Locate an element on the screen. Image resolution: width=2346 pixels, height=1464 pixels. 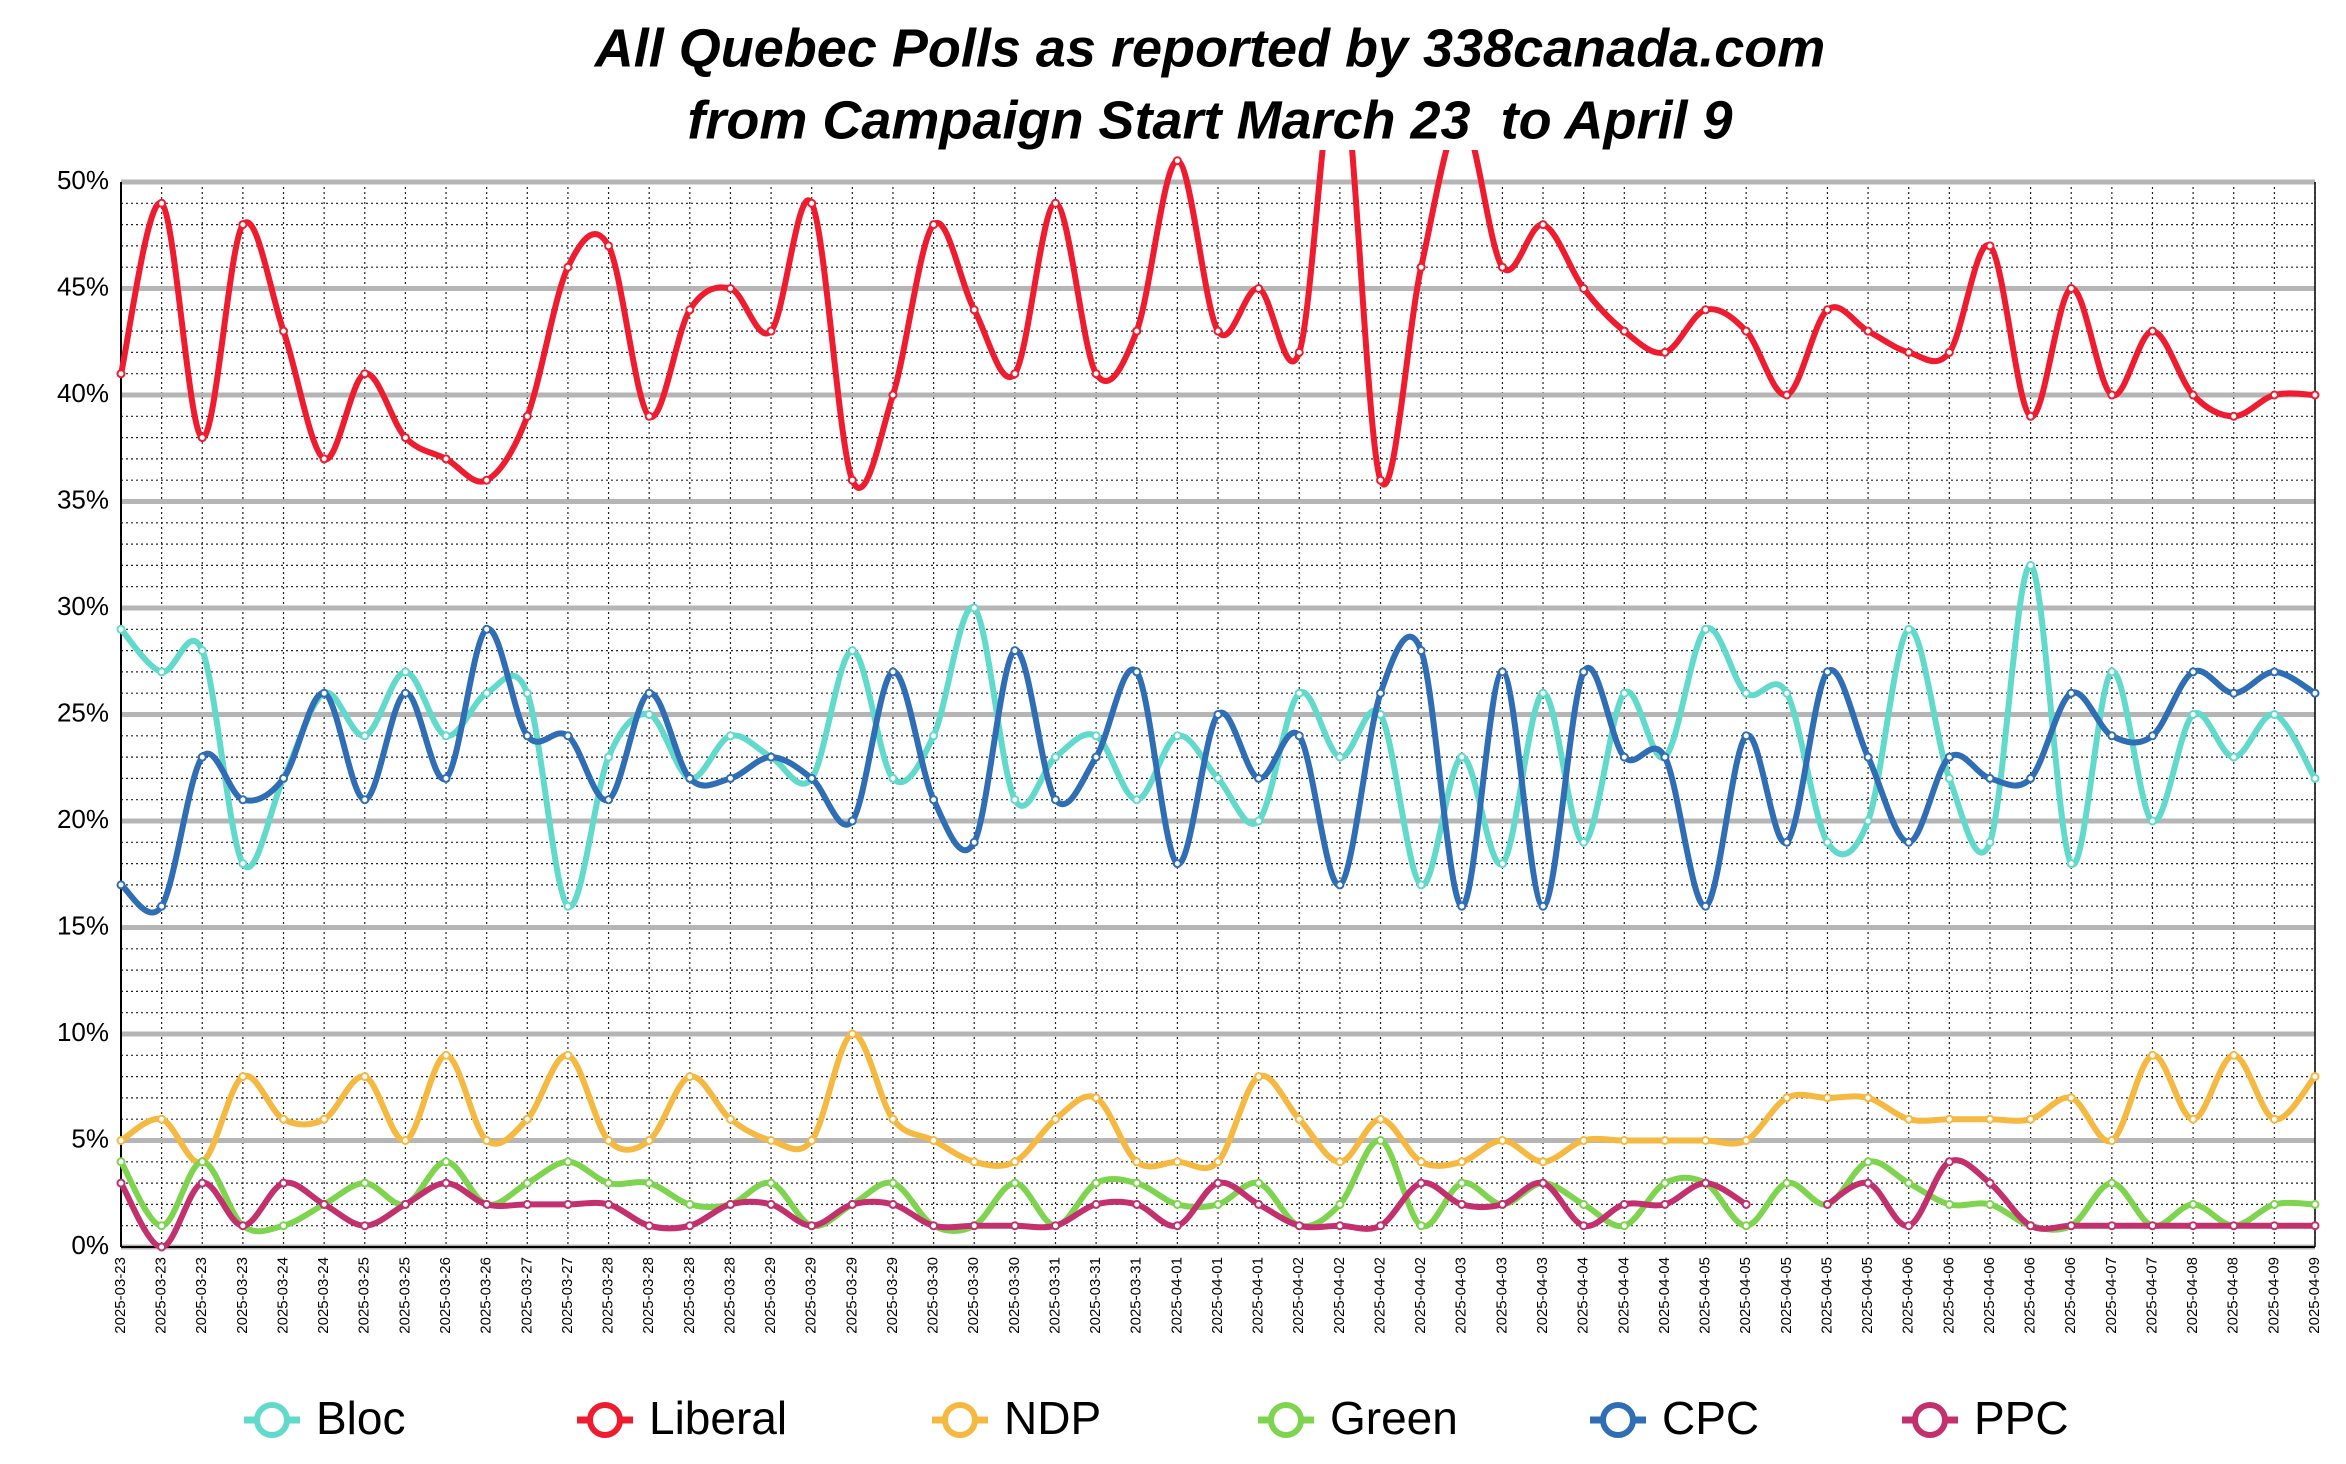
y-tick-label: 40% is located at coordinates (83, 393).